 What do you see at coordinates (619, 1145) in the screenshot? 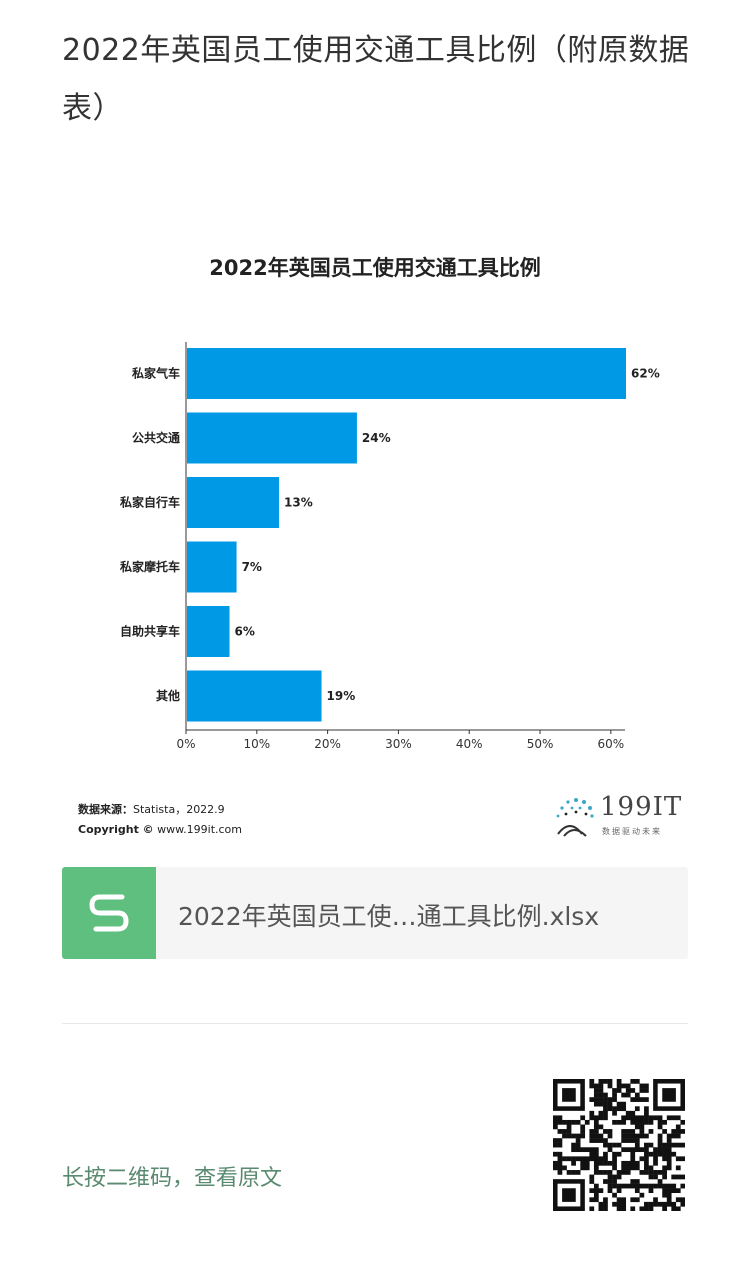
I see `qr-code-icon` at bounding box center [619, 1145].